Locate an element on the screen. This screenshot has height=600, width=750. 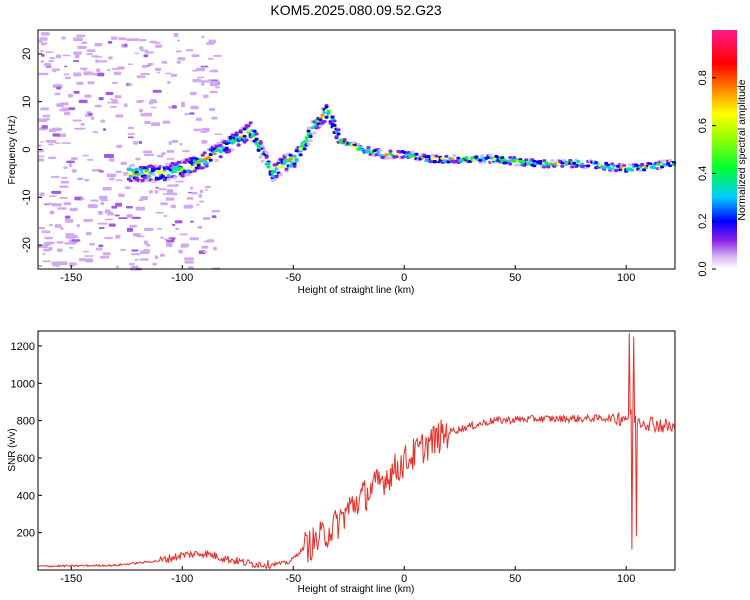
snr-y-axis-label: SNR (v/v) is located at coordinates (12, 449).